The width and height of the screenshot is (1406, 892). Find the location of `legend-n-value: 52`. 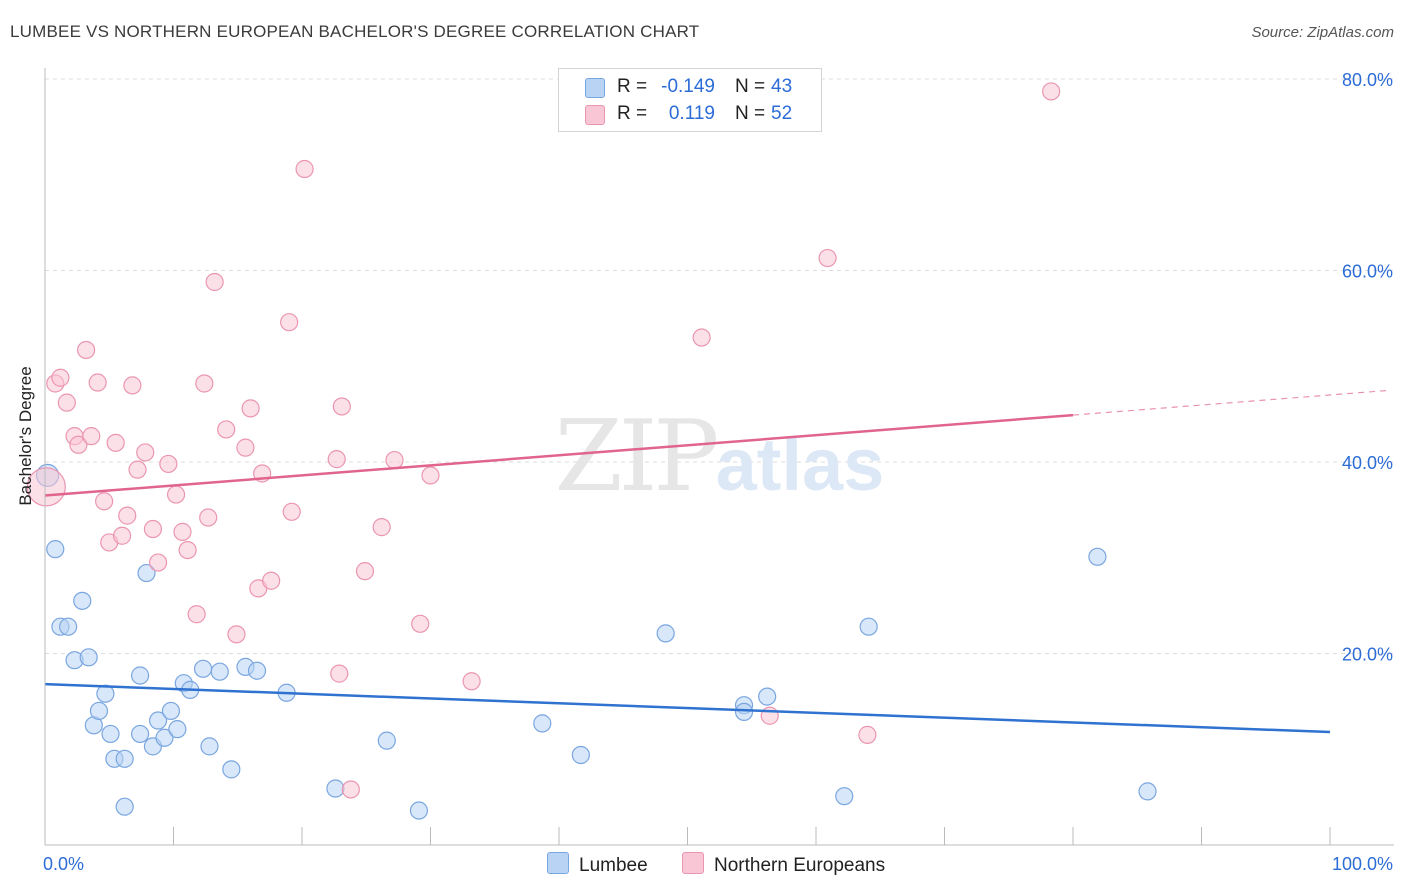

legend-n-value: 52 is located at coordinates (782, 113).